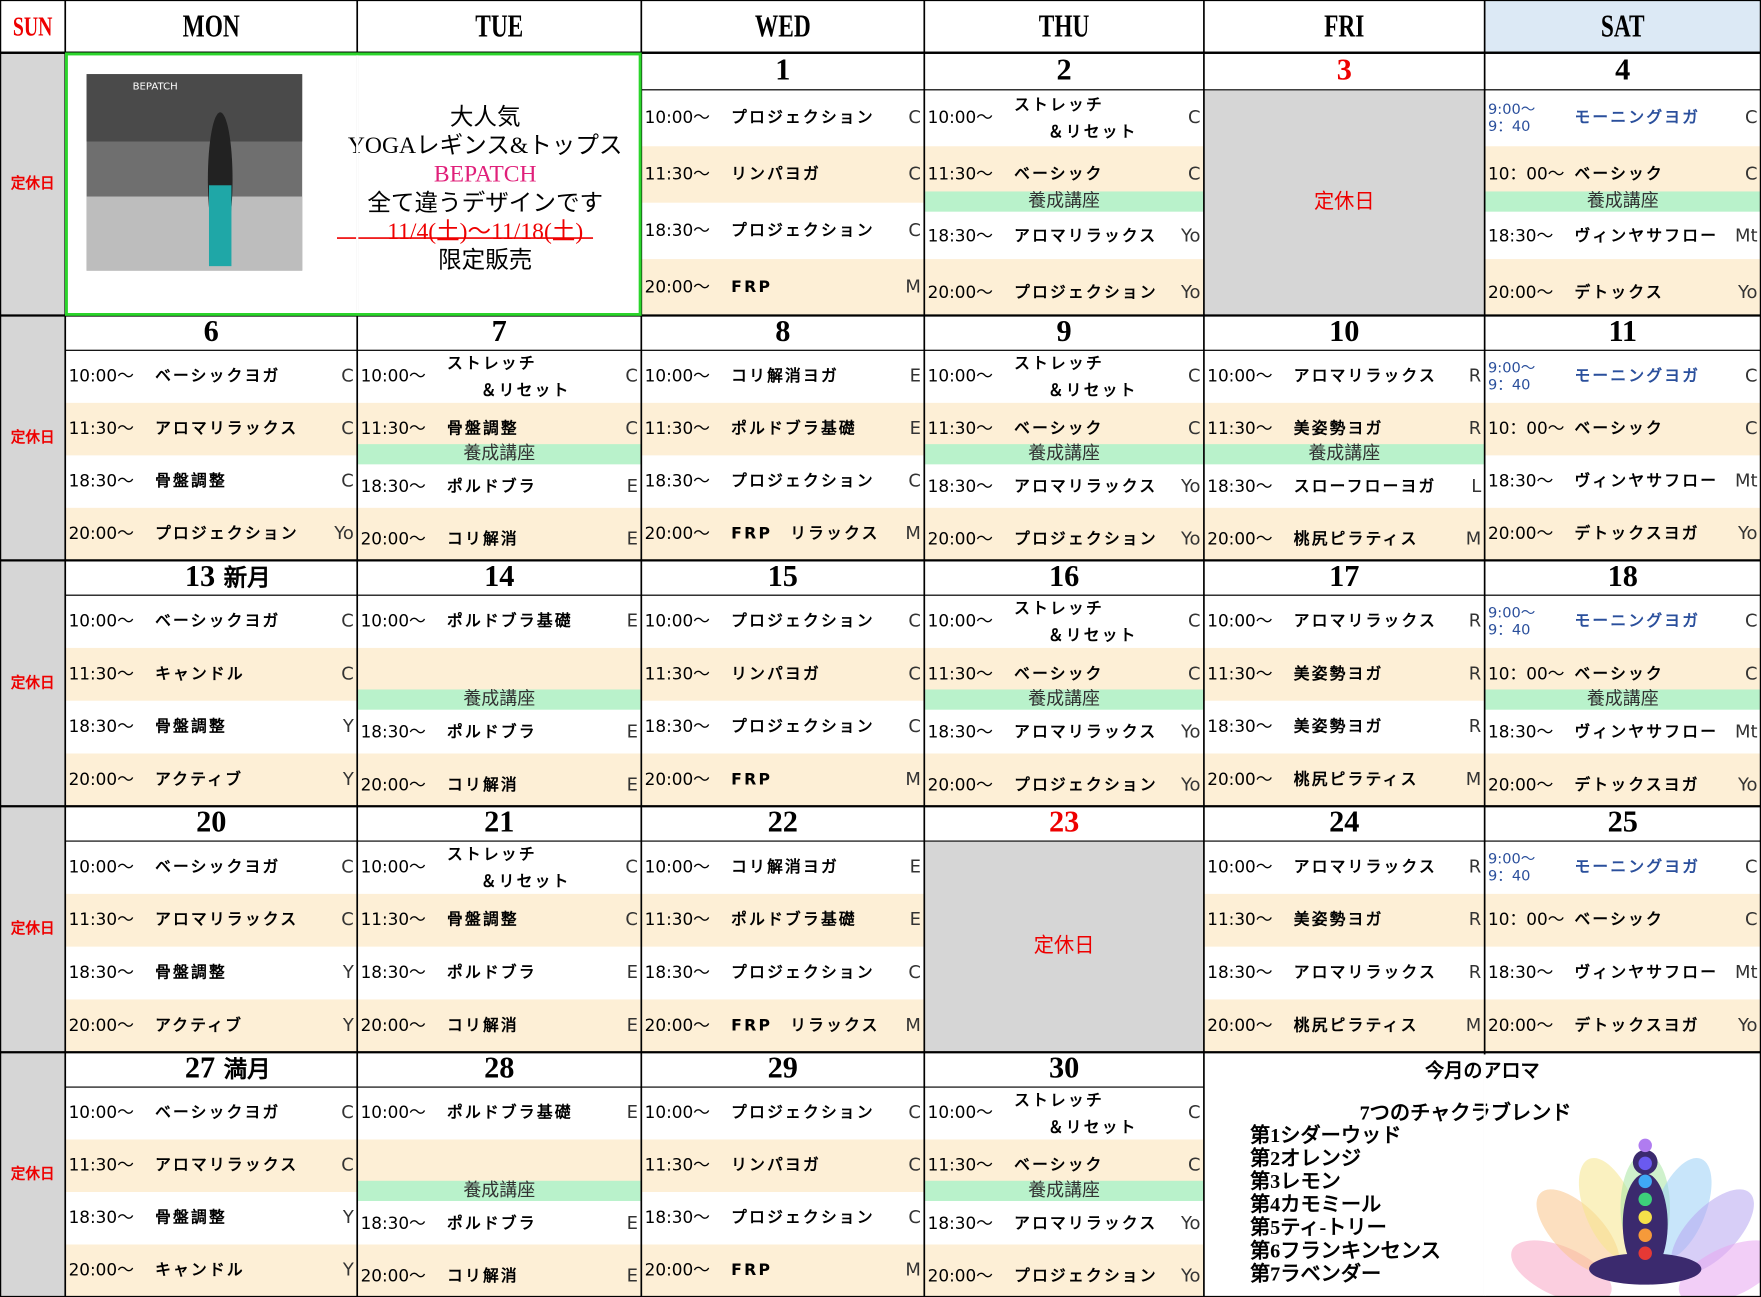 The height and width of the screenshot is (1297, 1761). What do you see at coordinates (1561, 1268) in the screenshot?
I see `aroma-petal` at bounding box center [1561, 1268].